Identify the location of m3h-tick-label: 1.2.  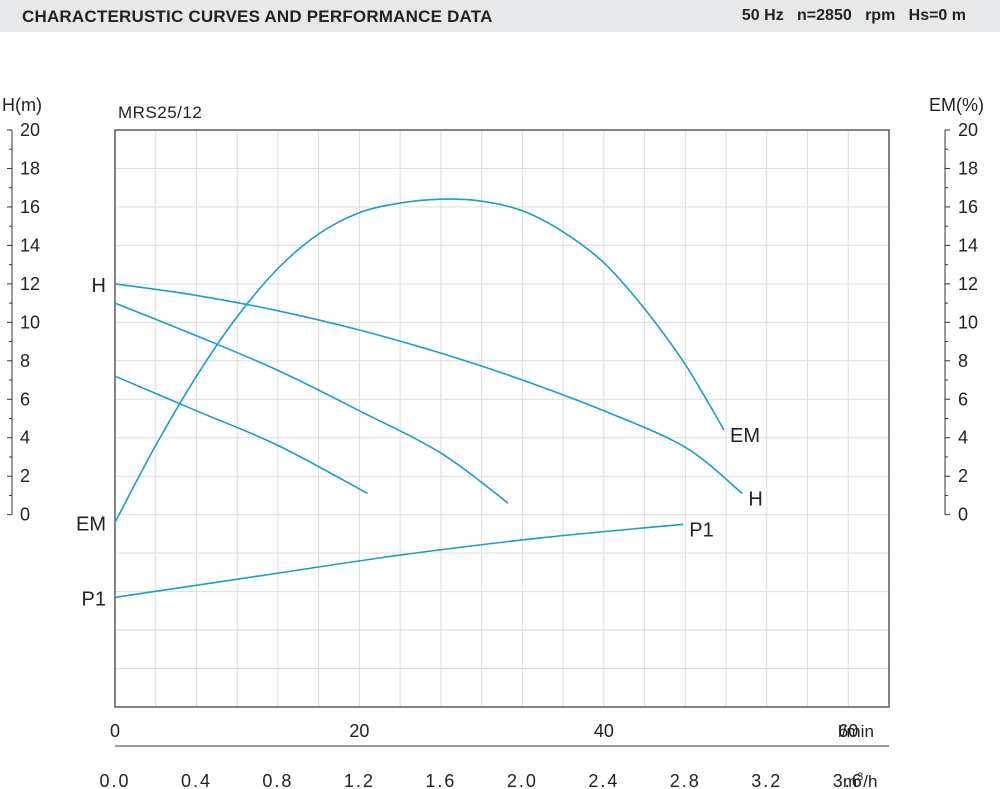
(359, 780).